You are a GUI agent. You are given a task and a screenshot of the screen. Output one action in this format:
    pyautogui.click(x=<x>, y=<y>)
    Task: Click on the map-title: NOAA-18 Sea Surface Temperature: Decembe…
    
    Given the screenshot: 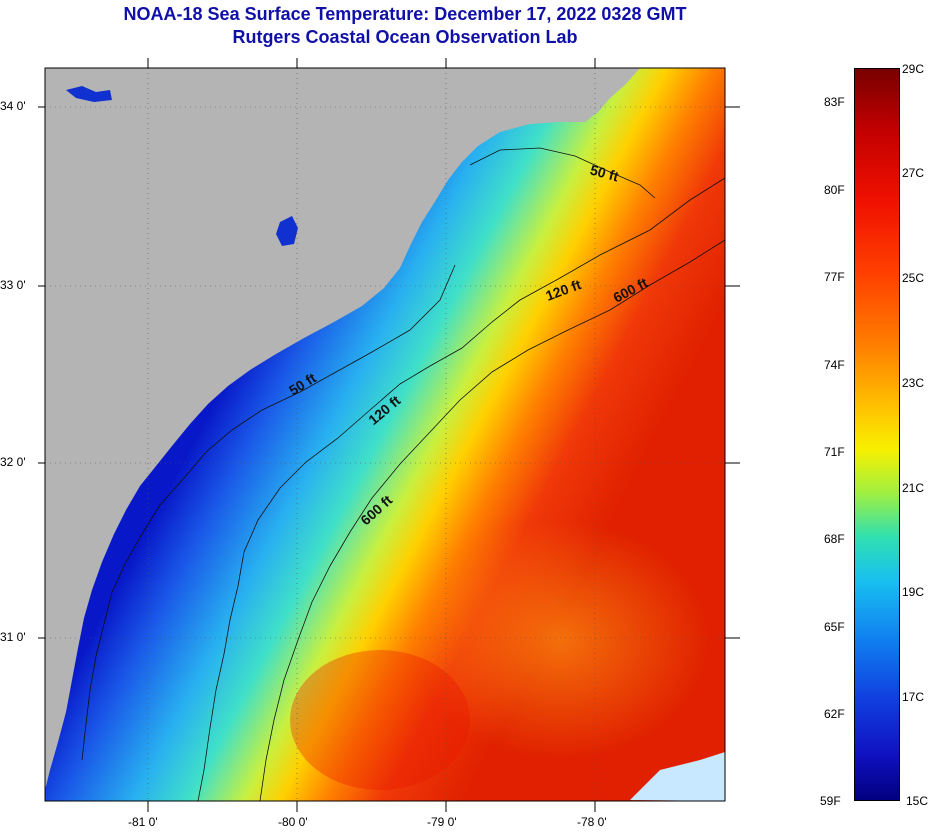 What is the action you would take?
    pyautogui.click(x=405, y=14)
    